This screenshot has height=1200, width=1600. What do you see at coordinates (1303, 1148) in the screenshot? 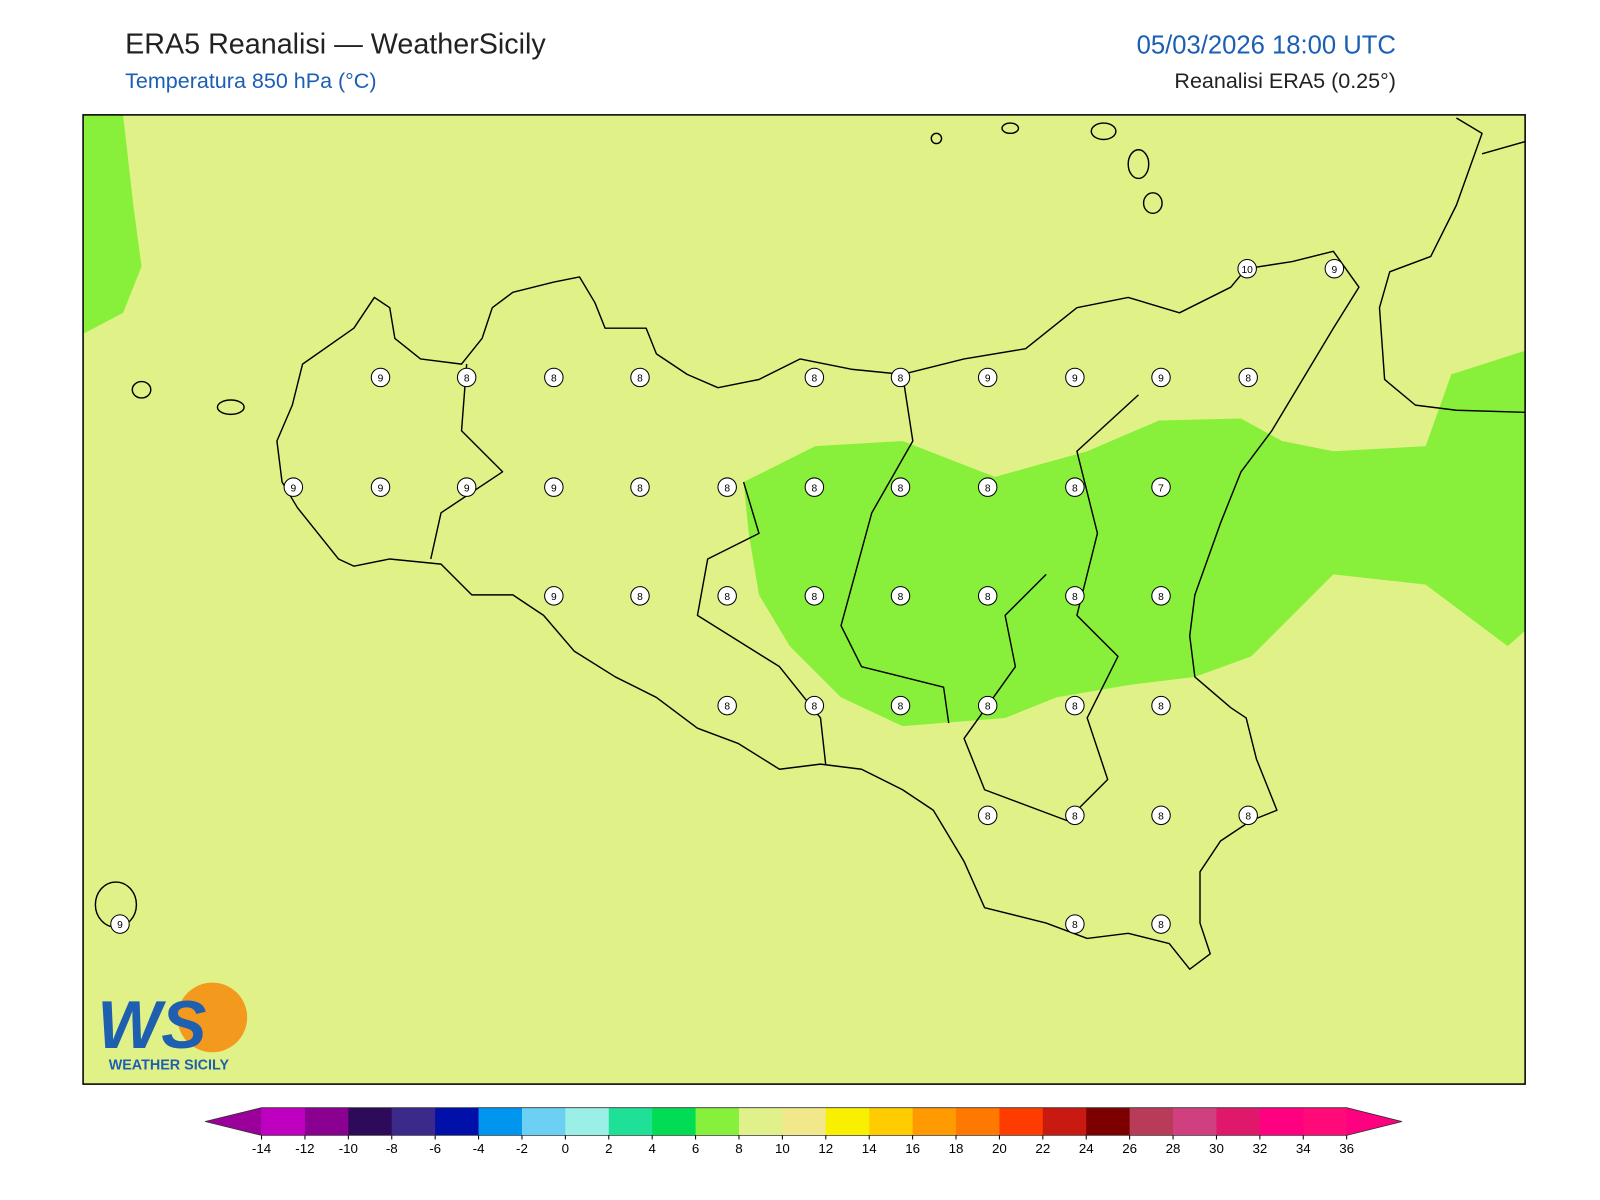
I see `colorbar-tick-label: 34` at bounding box center [1303, 1148].